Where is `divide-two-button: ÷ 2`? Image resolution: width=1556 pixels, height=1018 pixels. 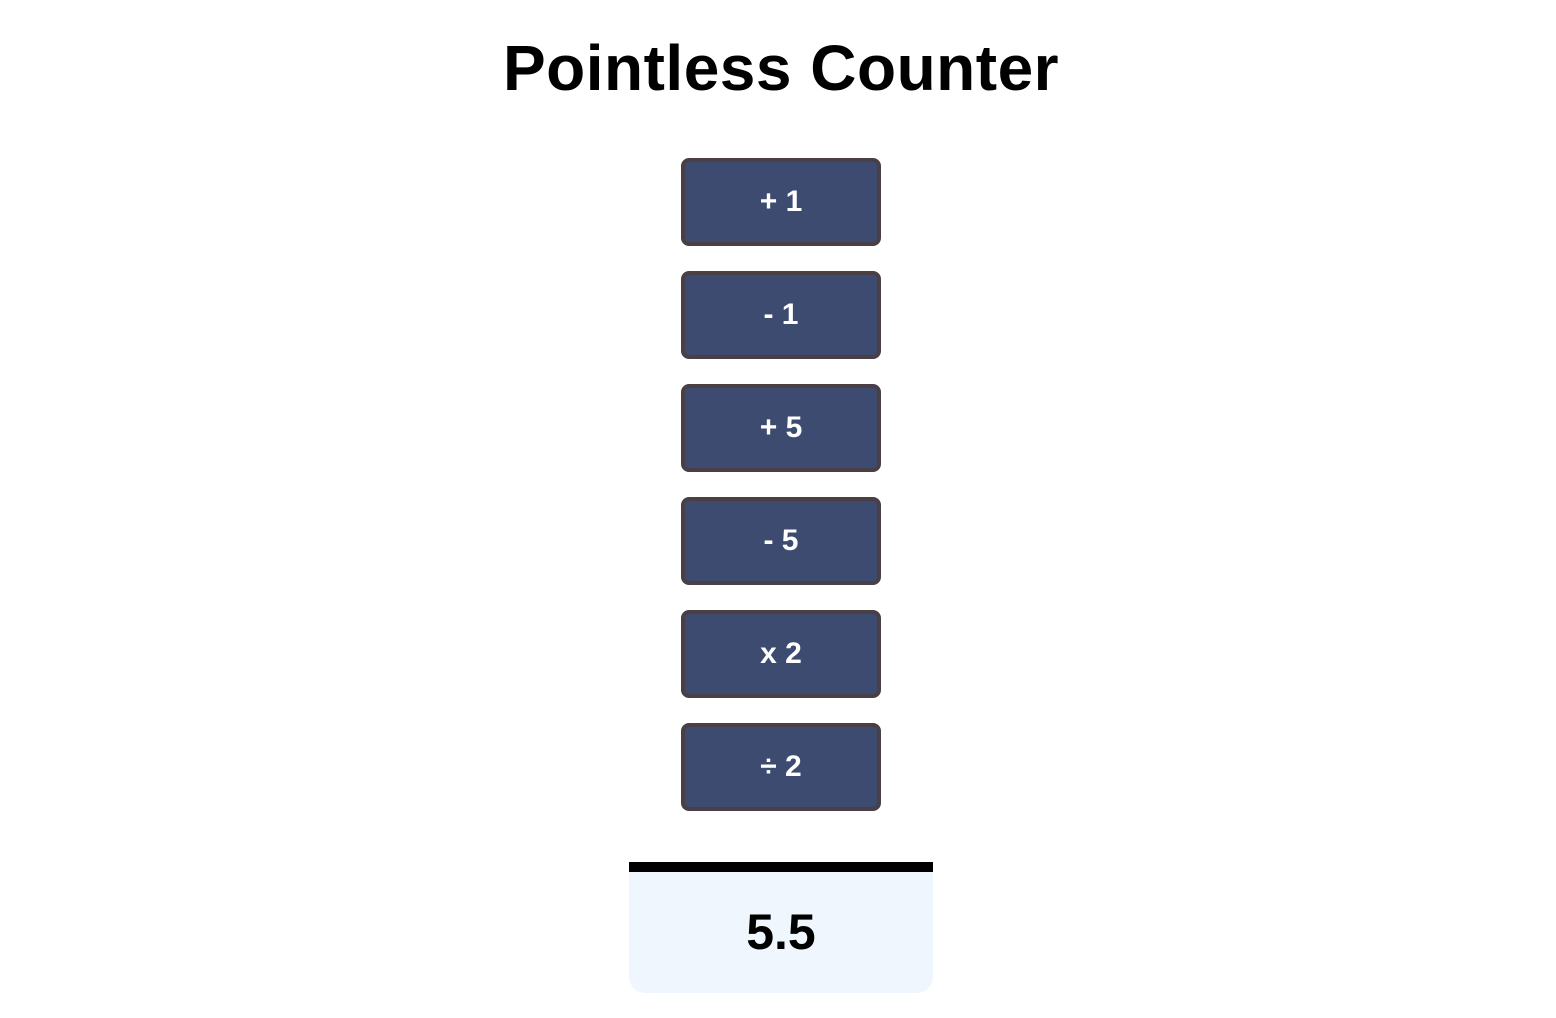
divide-two-button: ÷ 2 is located at coordinates (781, 767).